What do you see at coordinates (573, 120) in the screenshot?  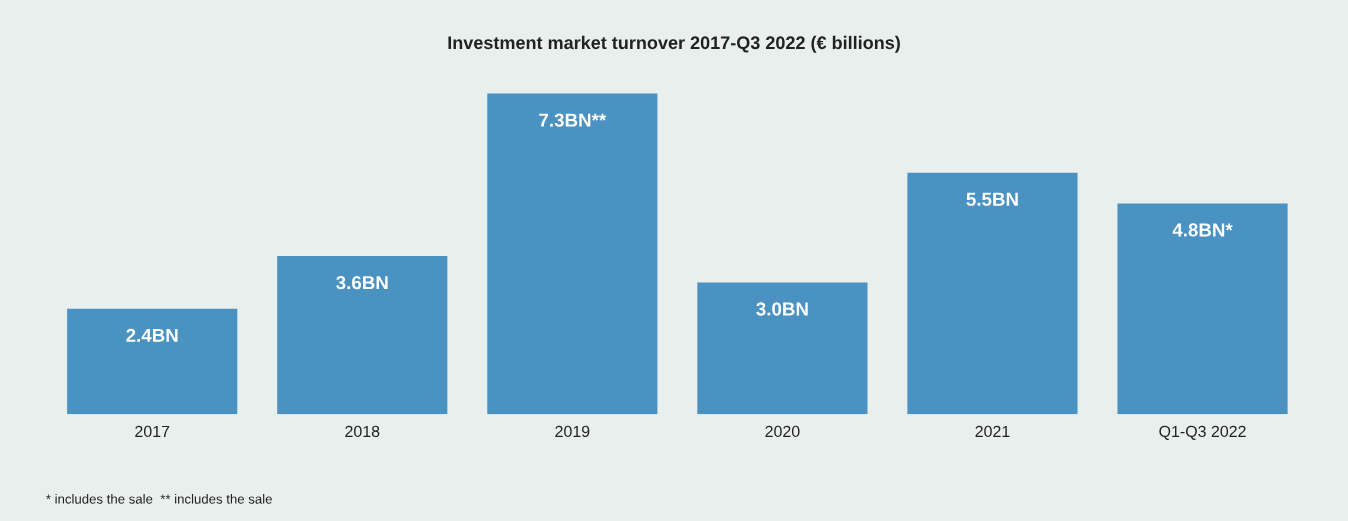 I see `data-label: 7.3BN**` at bounding box center [573, 120].